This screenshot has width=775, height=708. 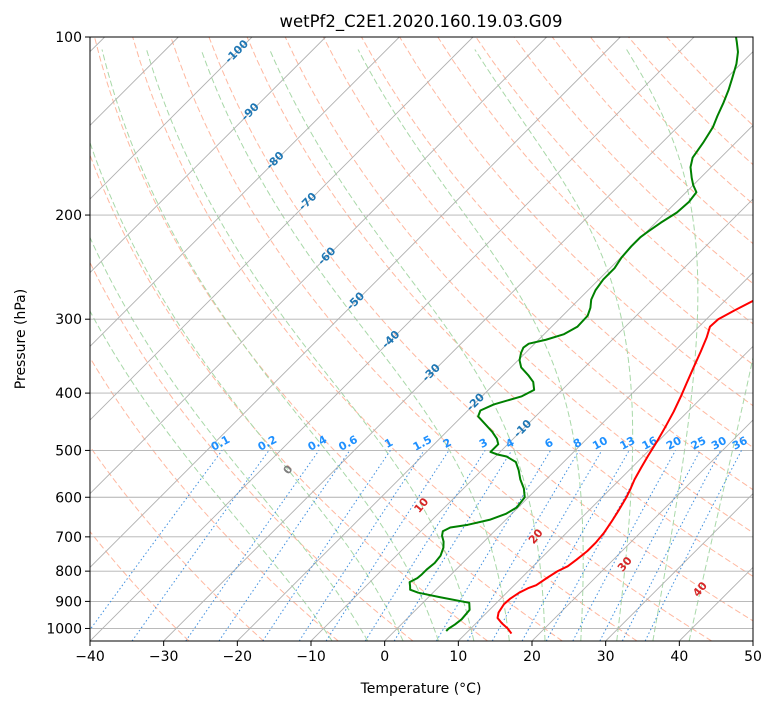 What do you see at coordinates (68, 333) in the screenshot?
I see `y-axis: 100 200 300 400 500 600 700 800 900 1000` at bounding box center [68, 333].